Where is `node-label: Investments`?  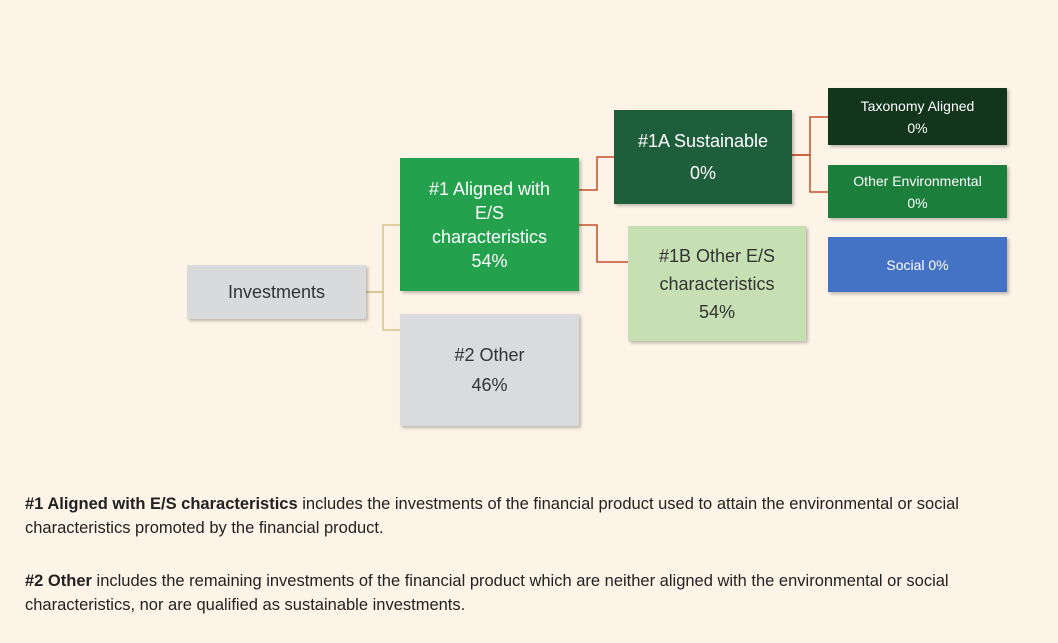
node-label: Investments is located at coordinates (276, 291).